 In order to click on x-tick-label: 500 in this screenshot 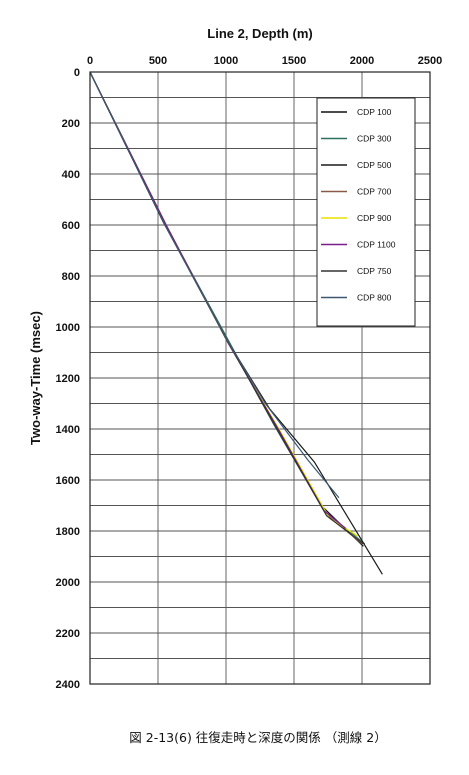, I will do `click(158, 61)`.